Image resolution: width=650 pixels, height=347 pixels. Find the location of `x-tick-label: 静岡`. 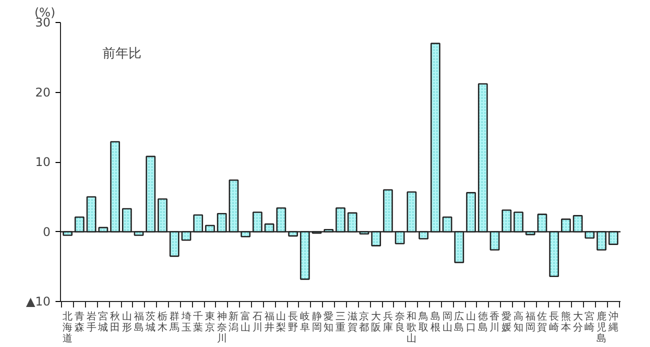

x-tick-label: 静岡 is located at coordinates (317, 322).